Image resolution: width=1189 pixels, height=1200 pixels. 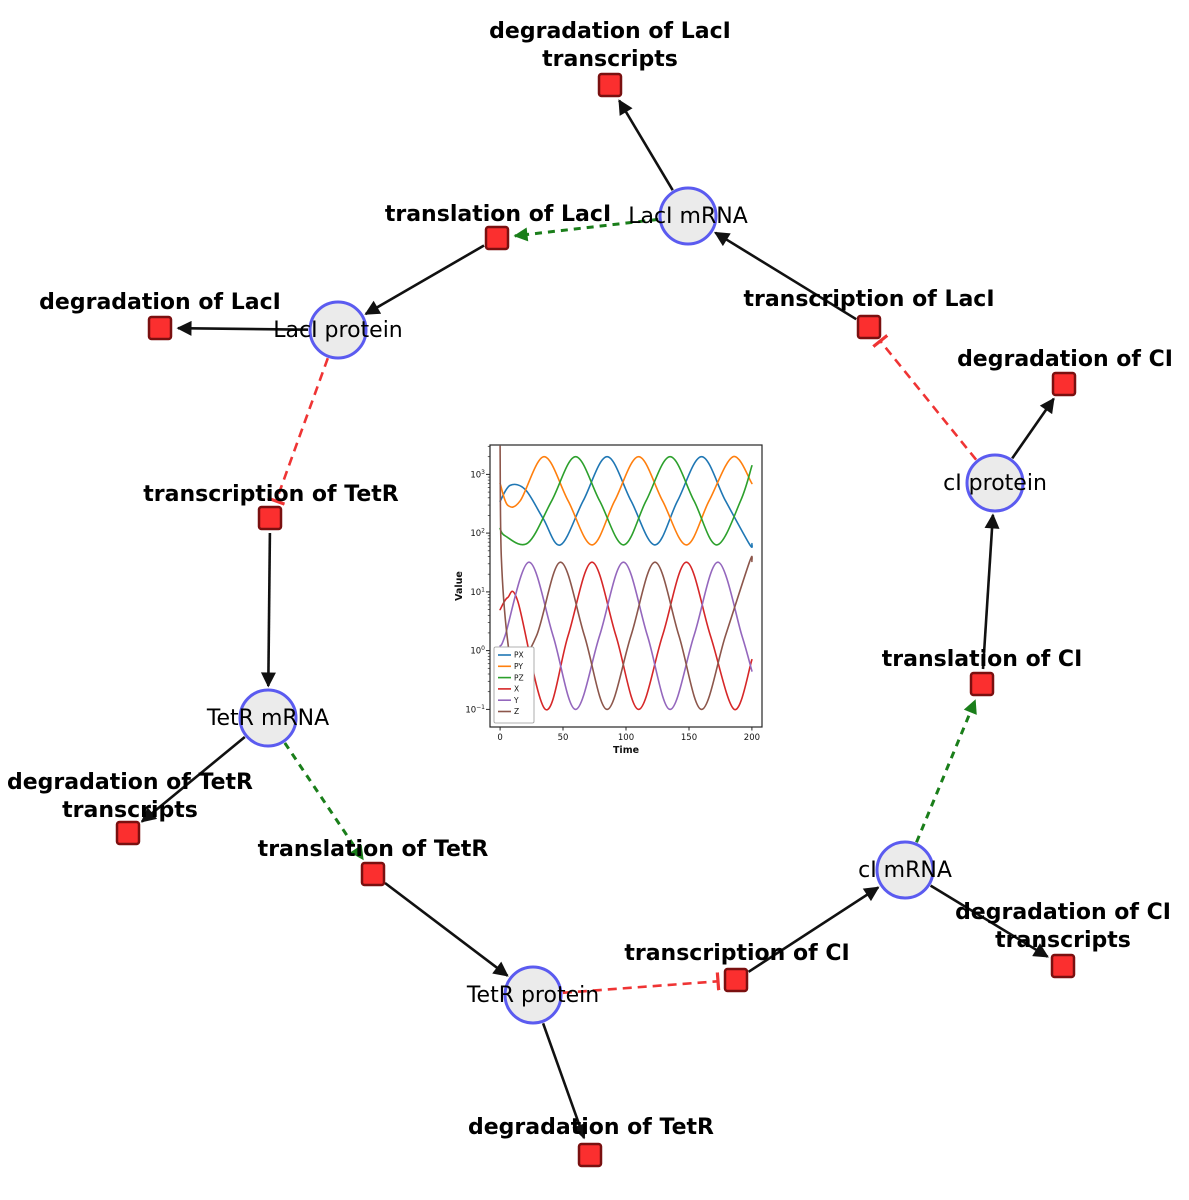 I want to click on species-node-laci-mrna, so click(x=688, y=216).